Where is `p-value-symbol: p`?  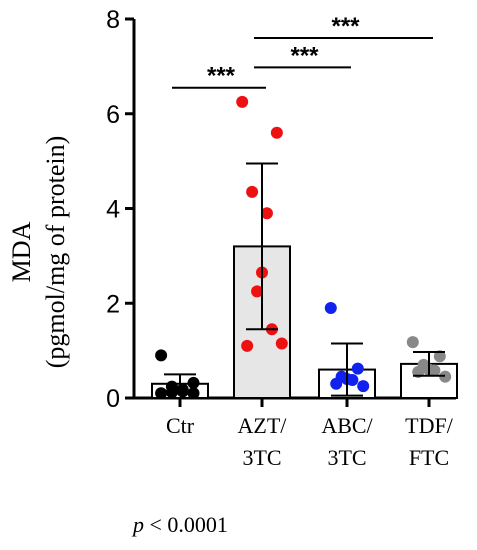
p-value-symbol: p is located at coordinates (138, 524).